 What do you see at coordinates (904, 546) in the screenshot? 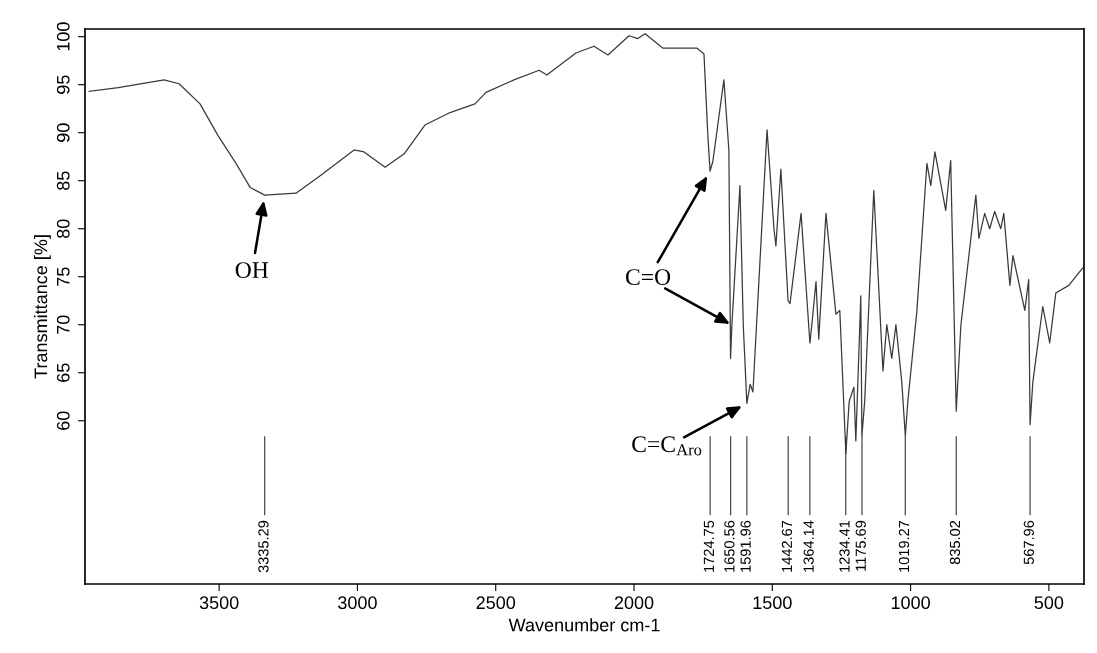
I see `annotation: 1019.27` at bounding box center [904, 546].